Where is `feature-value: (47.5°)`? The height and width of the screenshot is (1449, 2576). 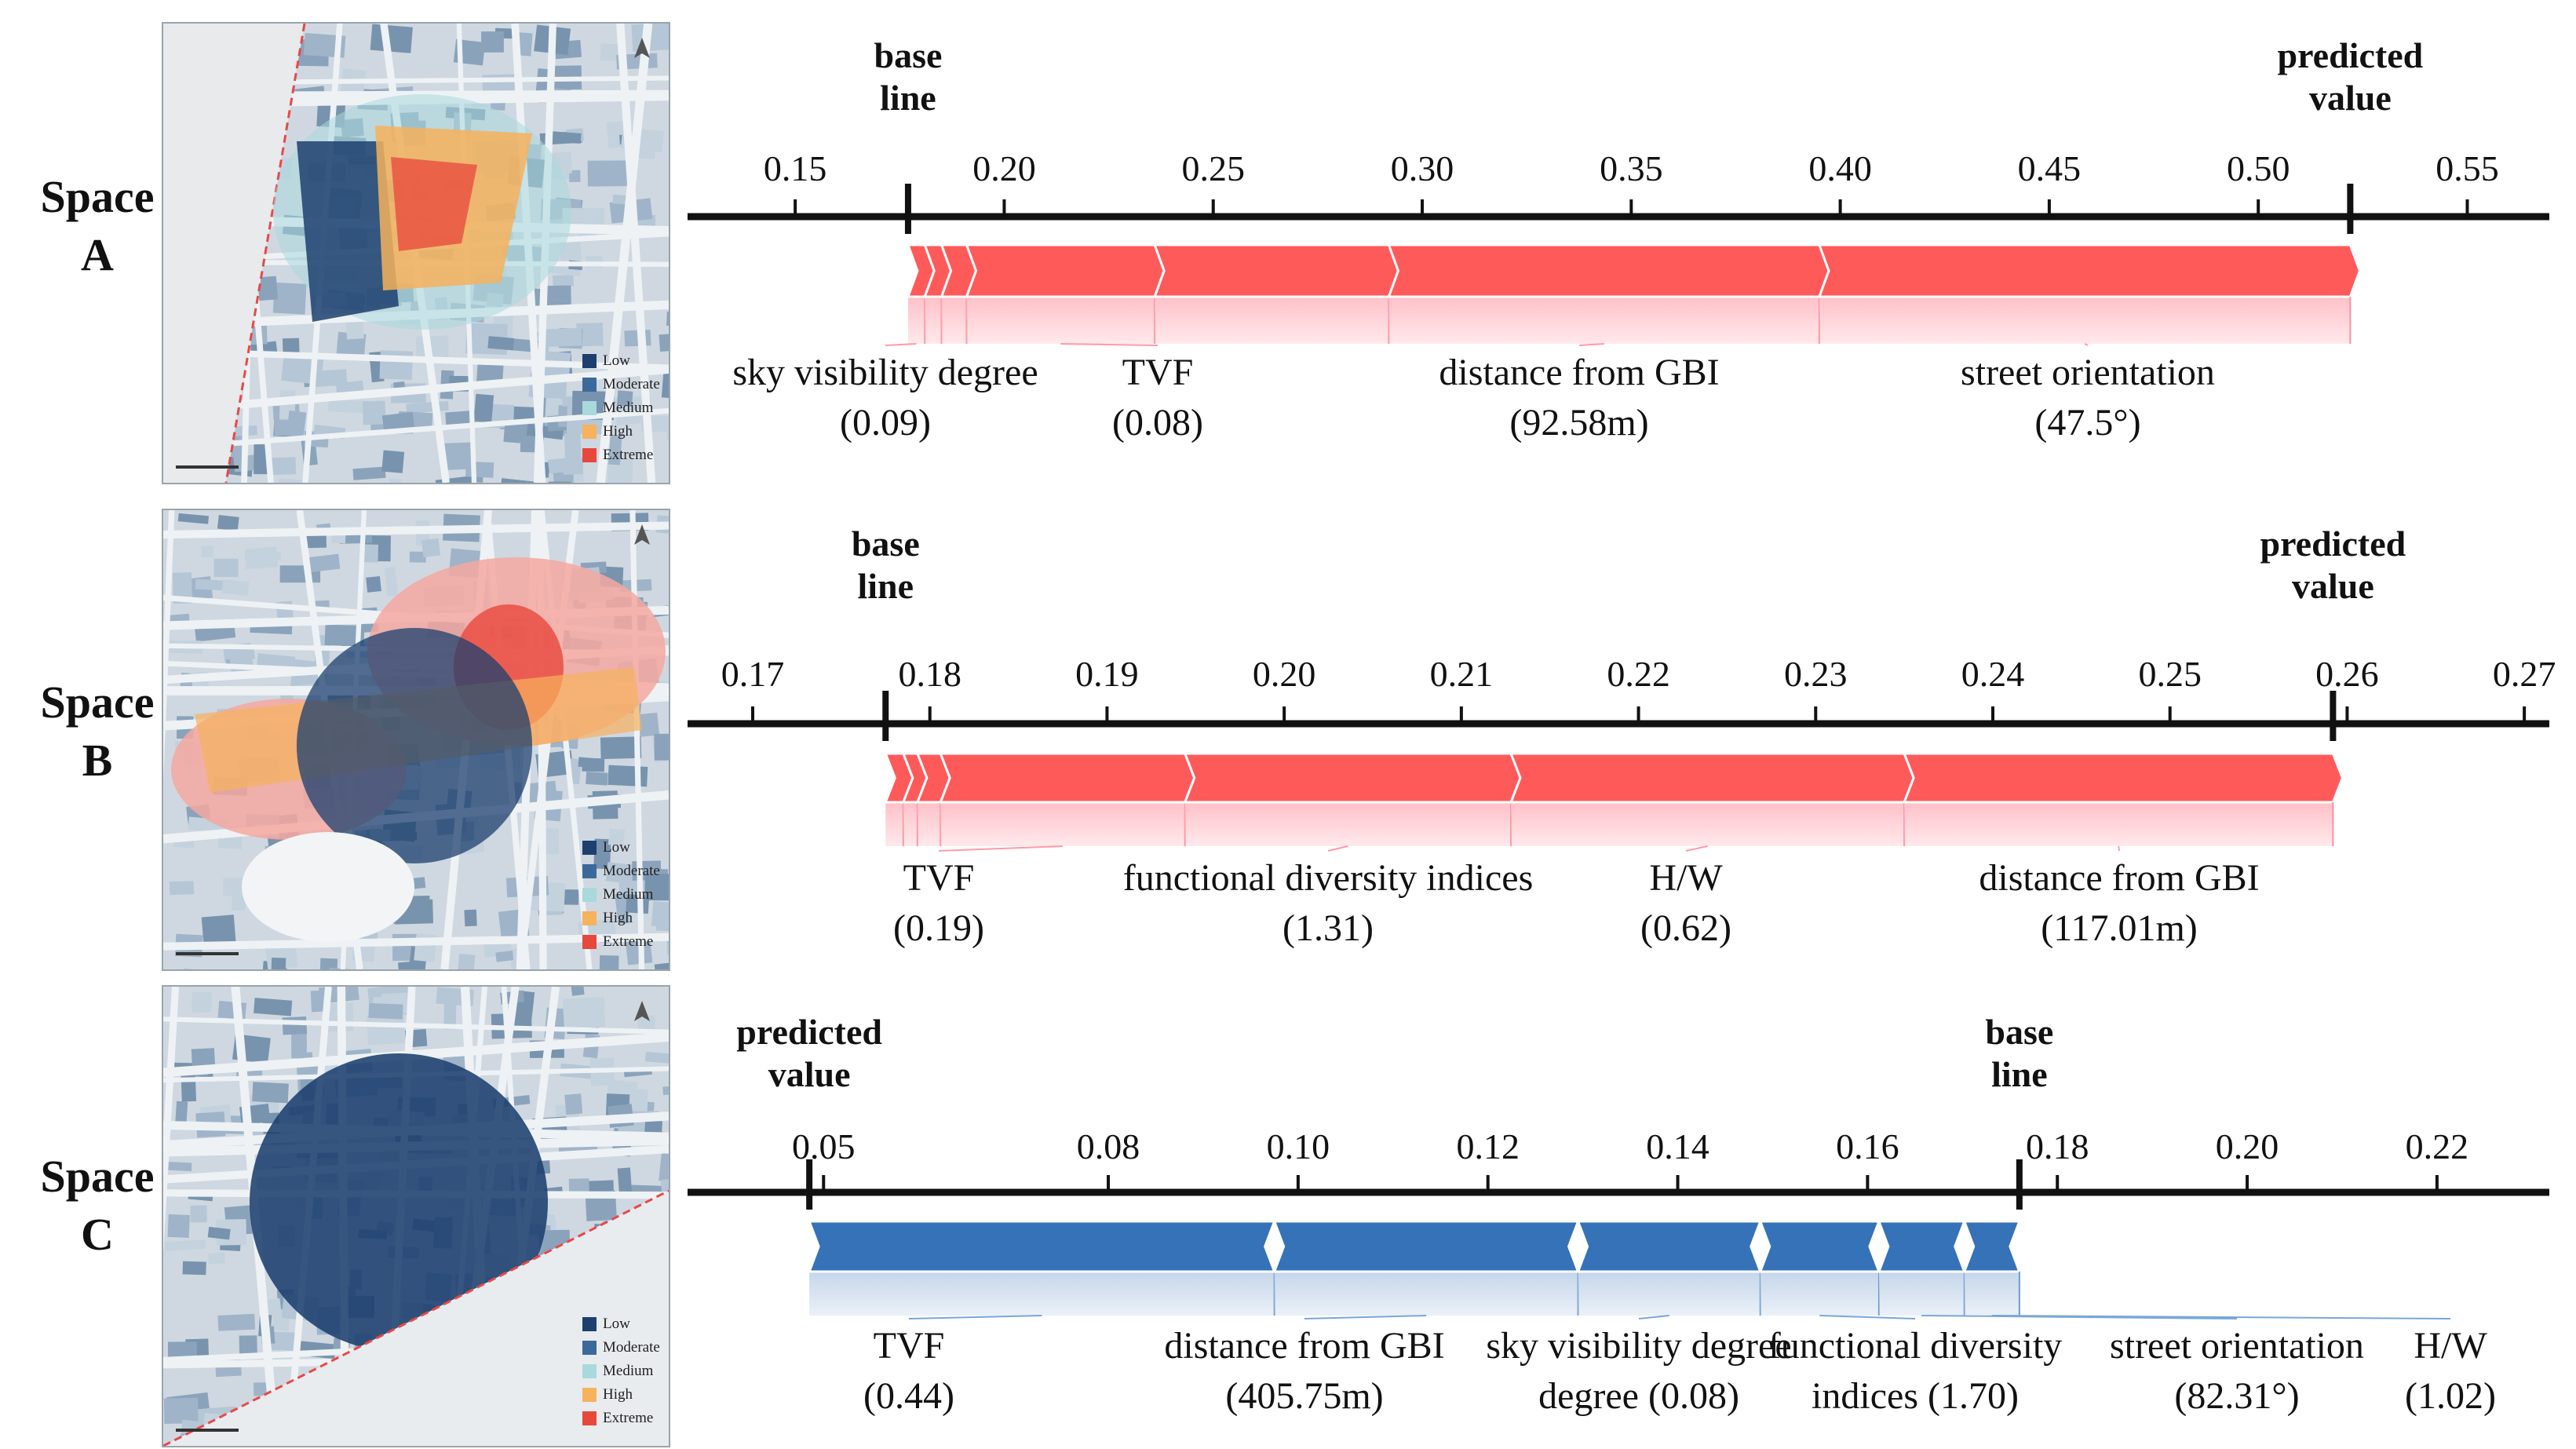
feature-value: (47.5°) is located at coordinates (2087, 422).